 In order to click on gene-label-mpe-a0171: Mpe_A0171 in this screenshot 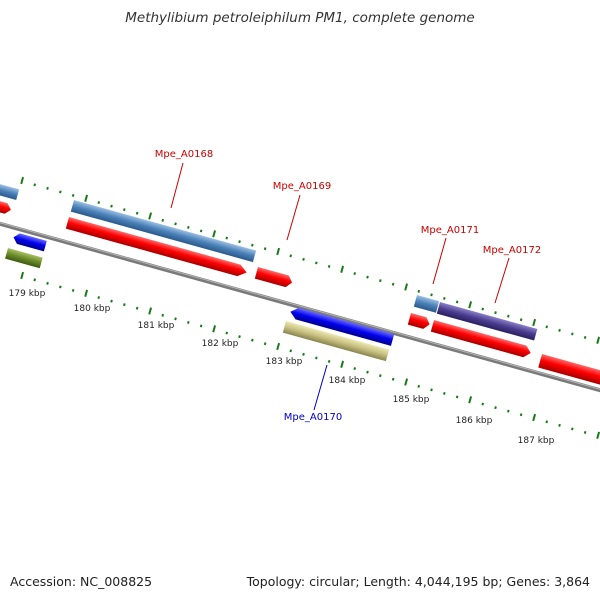, I will do `click(450, 230)`.